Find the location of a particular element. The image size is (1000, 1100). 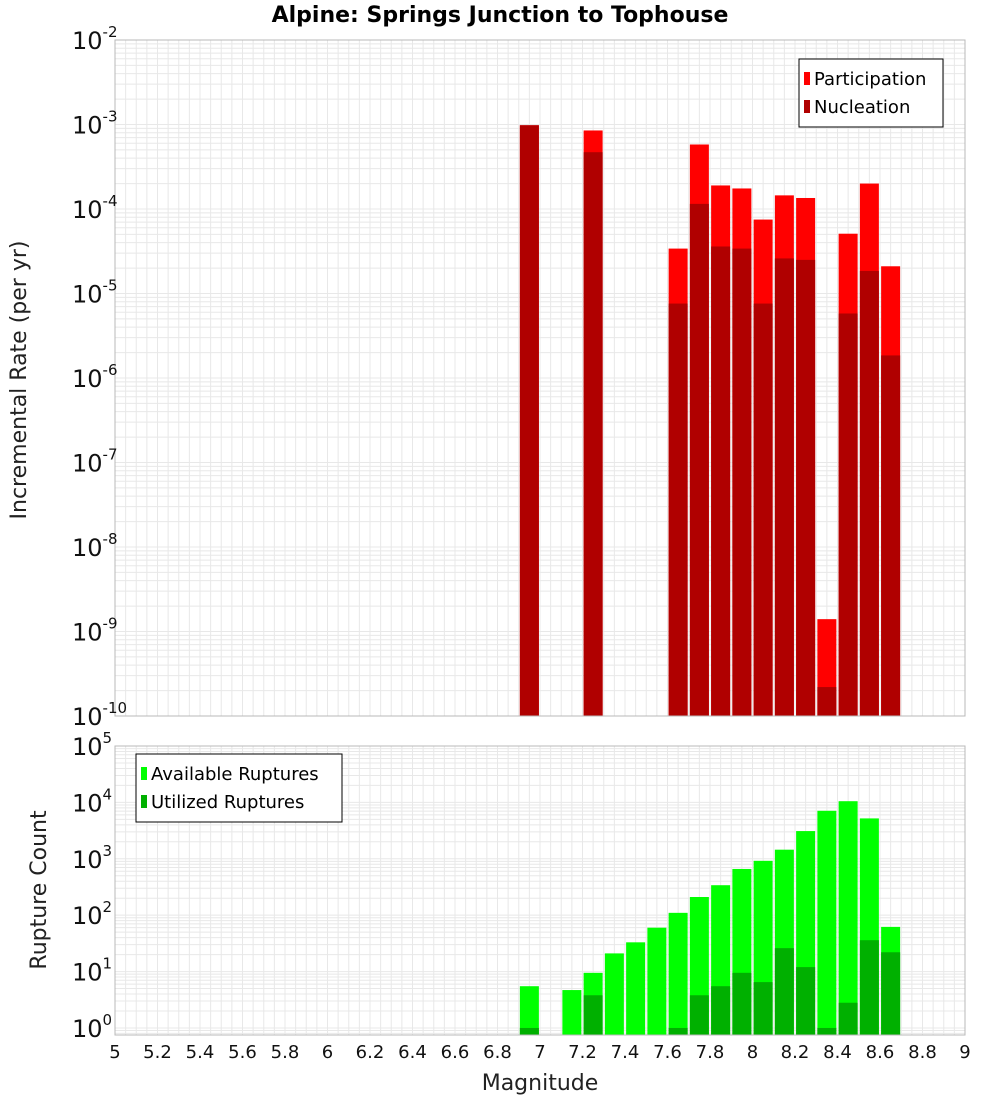

x-tick-label: 8.4 is located at coordinates (837, 1052).